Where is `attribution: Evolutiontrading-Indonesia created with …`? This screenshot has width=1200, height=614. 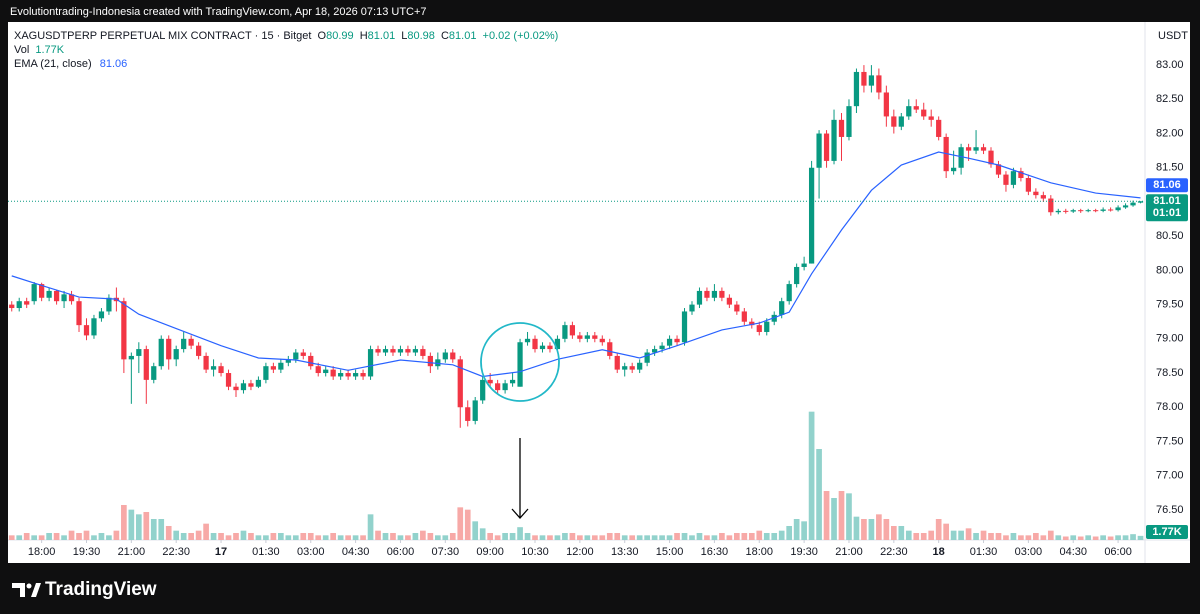
attribution: Evolutiontrading-Indonesia created with … is located at coordinates (218, 12).